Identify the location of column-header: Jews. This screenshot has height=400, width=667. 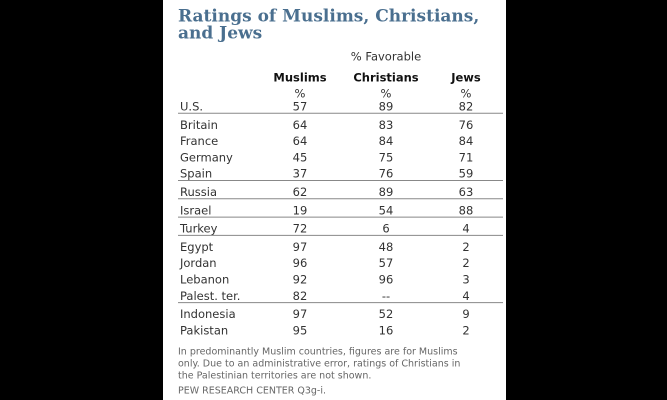
(465, 78).